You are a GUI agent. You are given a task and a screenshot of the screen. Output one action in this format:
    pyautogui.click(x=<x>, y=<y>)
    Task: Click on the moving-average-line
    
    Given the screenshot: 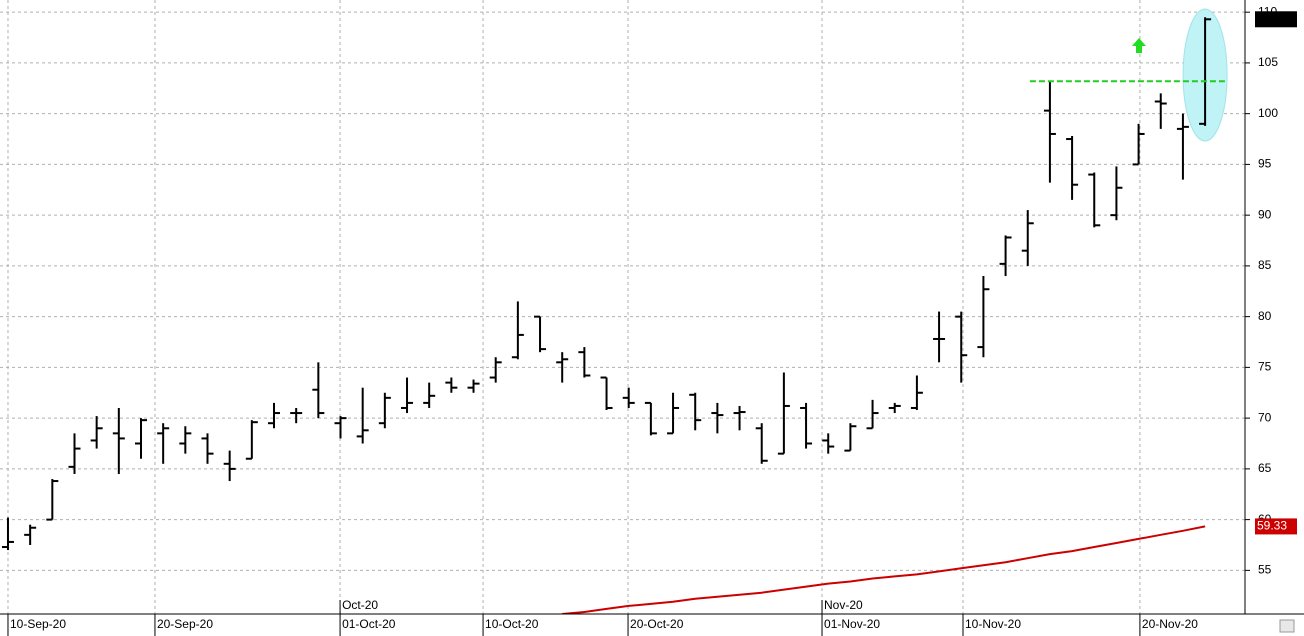 What is the action you would take?
    pyautogui.click(x=884, y=569)
    